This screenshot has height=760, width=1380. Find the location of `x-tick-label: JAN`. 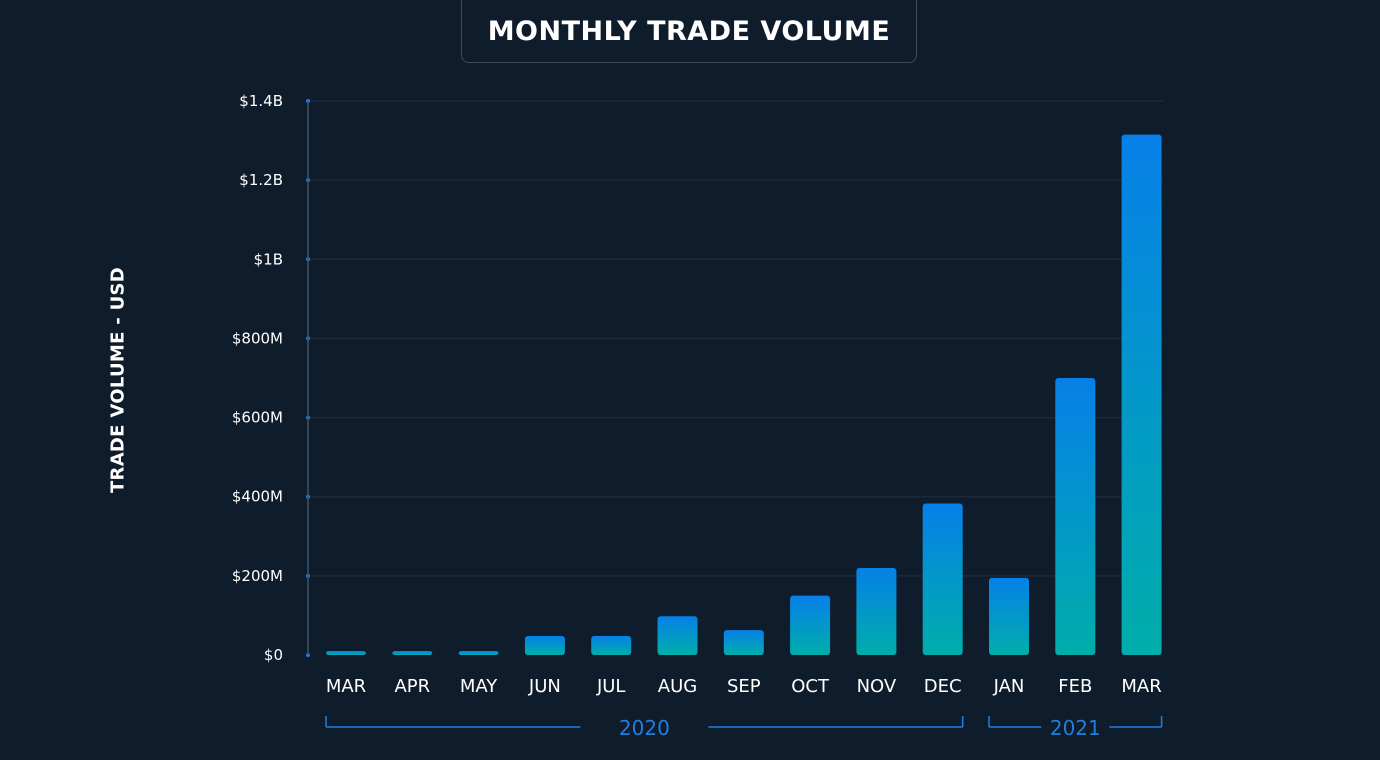

x-tick-label: JAN is located at coordinates (1009, 686).